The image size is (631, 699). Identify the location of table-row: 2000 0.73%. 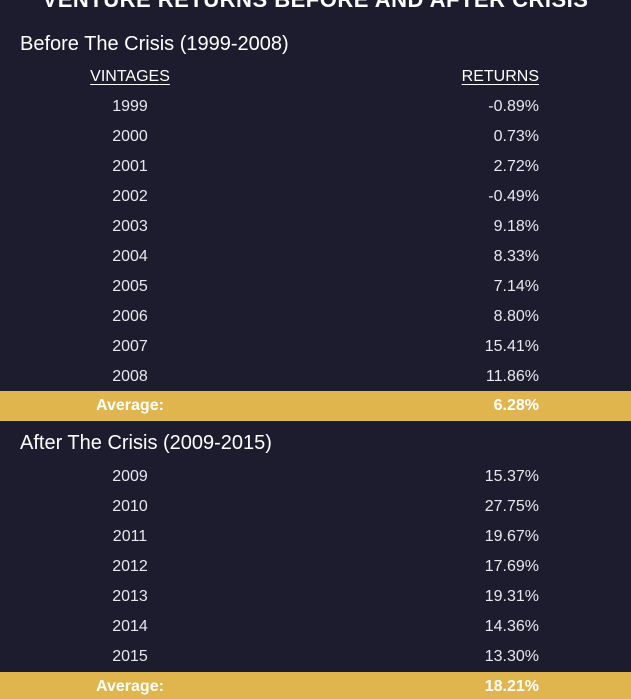
(315, 137).